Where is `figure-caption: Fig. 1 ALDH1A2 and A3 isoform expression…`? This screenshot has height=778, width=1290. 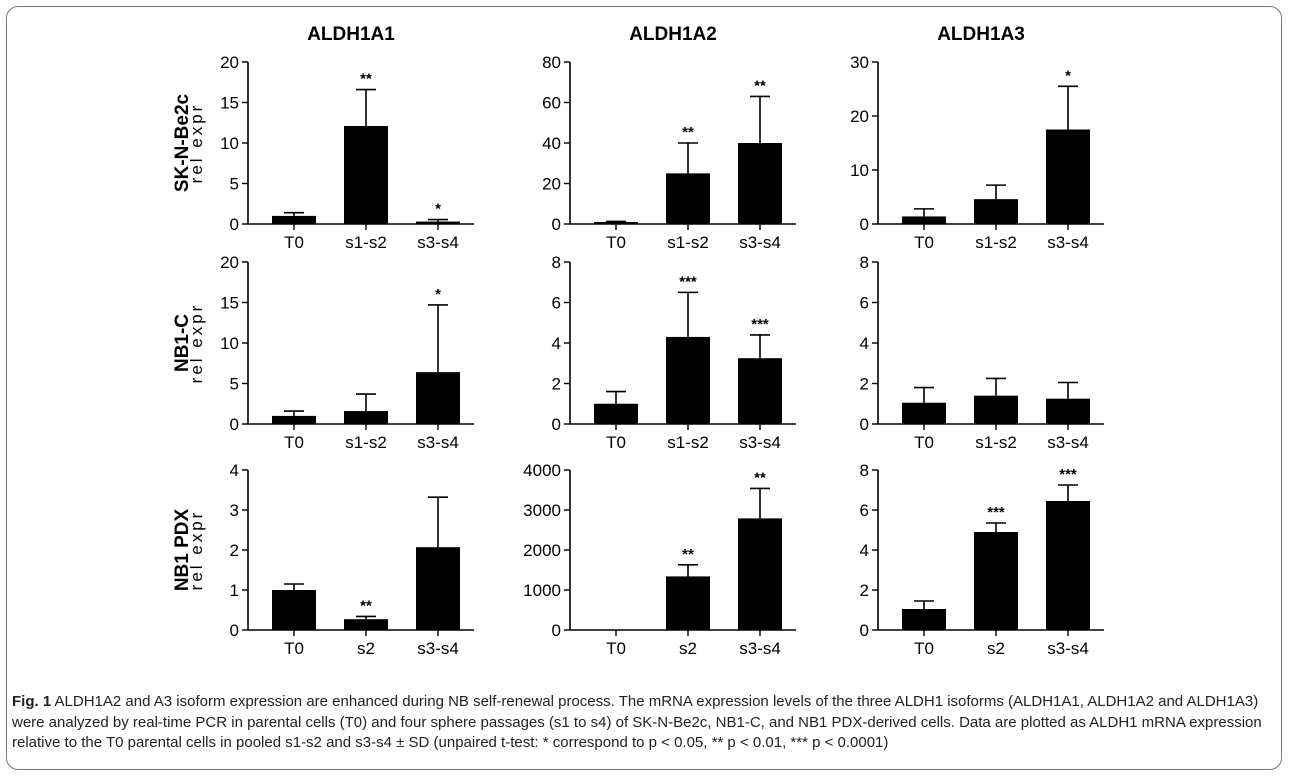
figure-caption: Fig. 1 ALDH1A2 and A3 isoform expression… is located at coordinates (643, 723).